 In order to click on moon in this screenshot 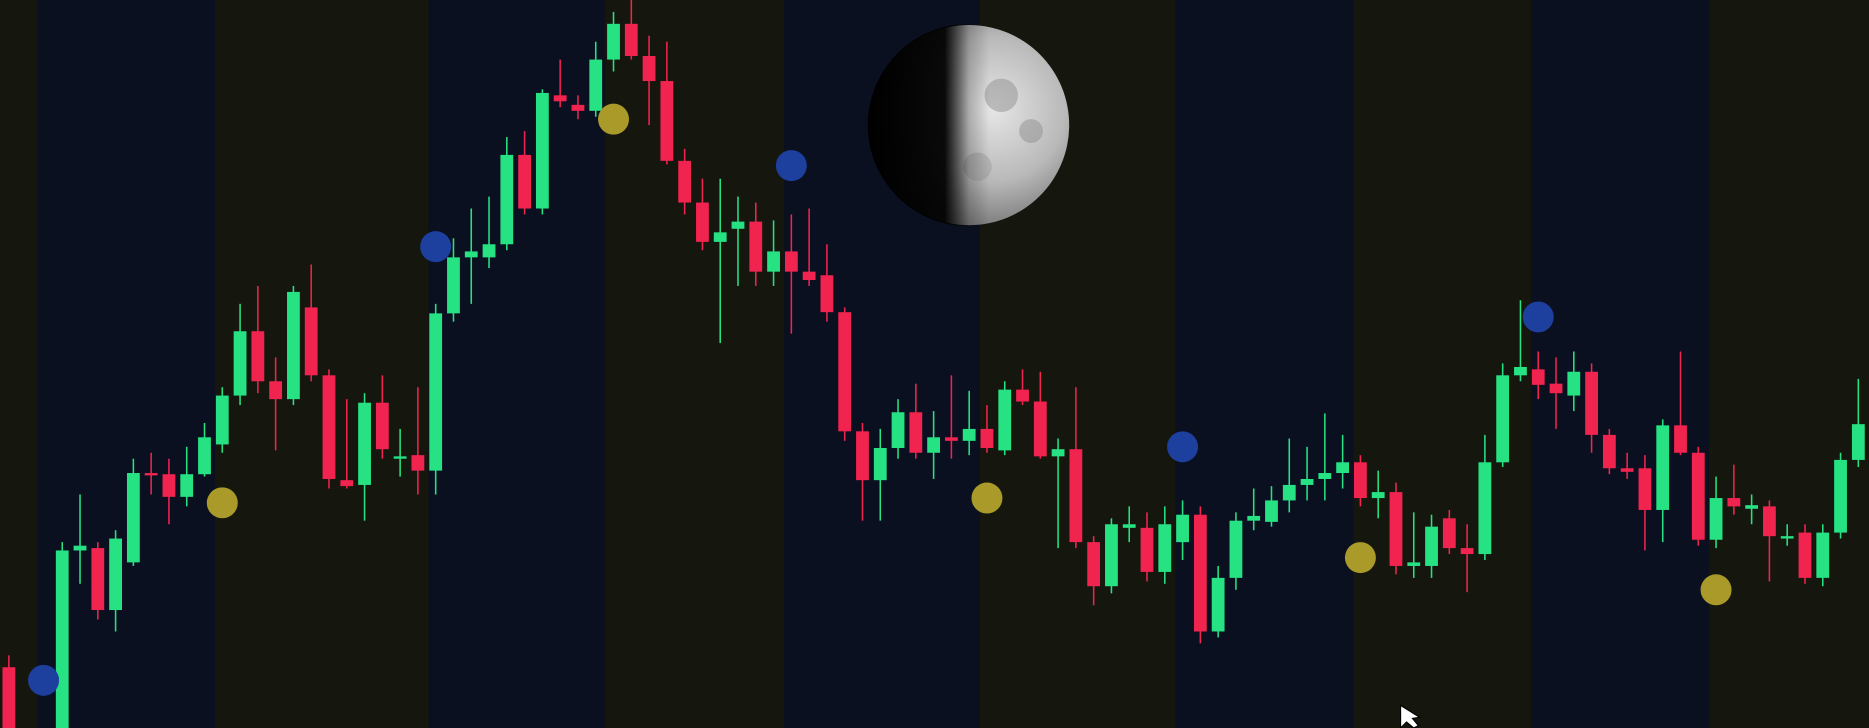, I will do `click(969, 125)`.